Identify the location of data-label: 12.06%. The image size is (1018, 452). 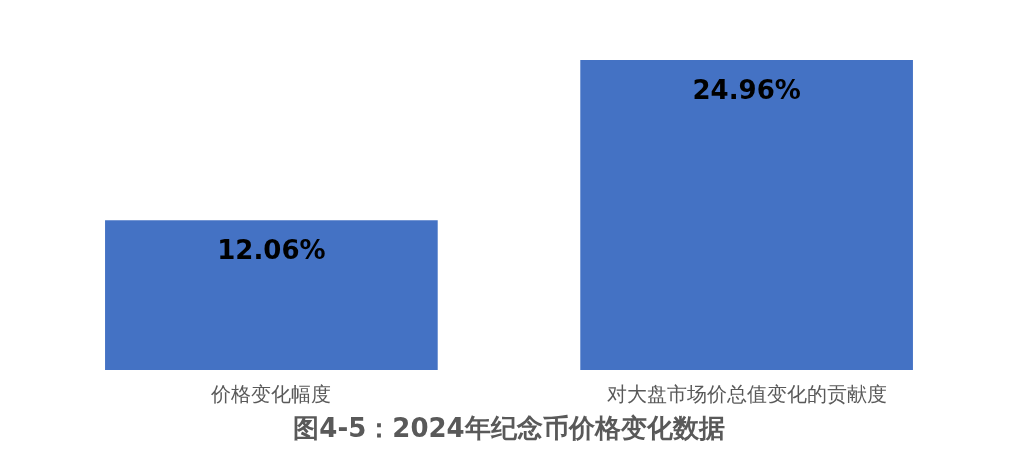
(271, 250).